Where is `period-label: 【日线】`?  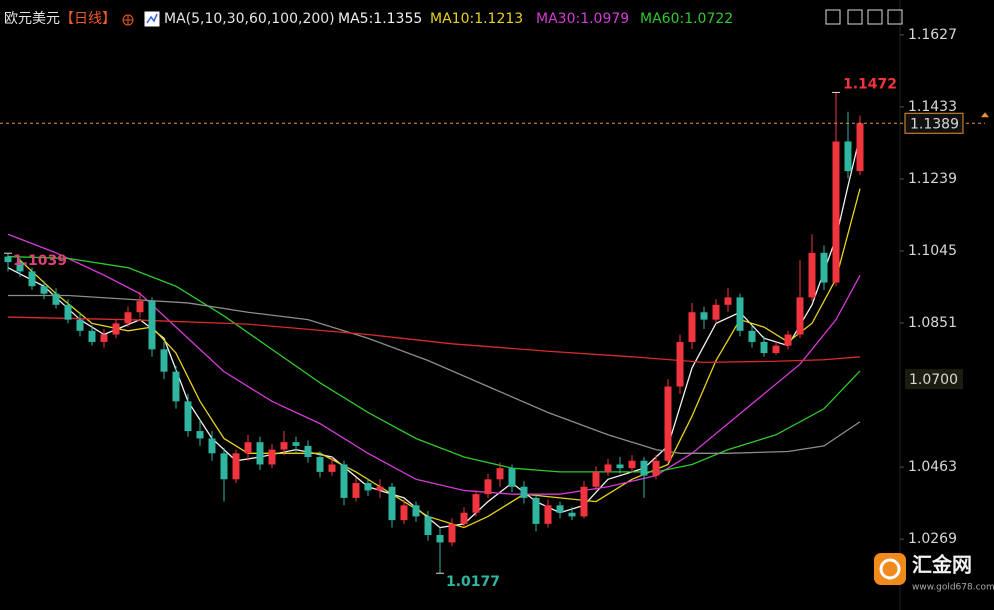
period-label: 【日线】 is located at coordinates (88, 19).